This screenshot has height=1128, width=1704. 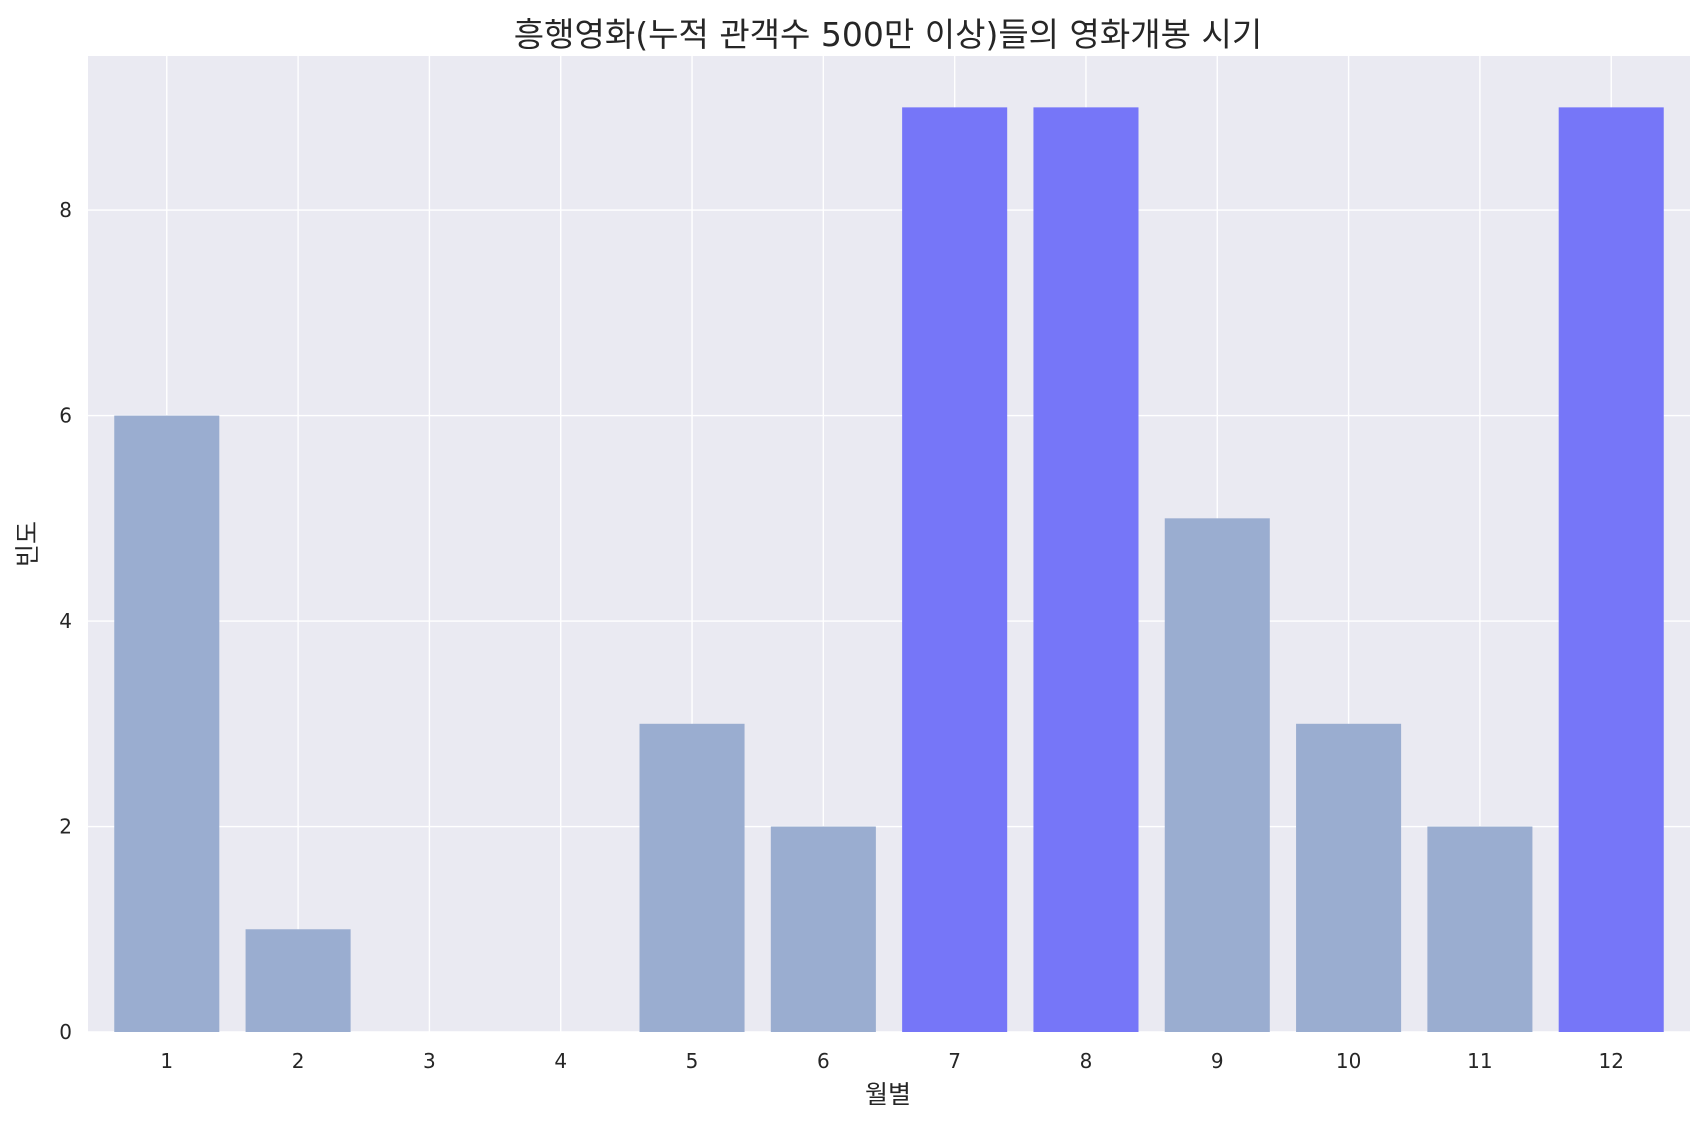 I want to click on x-tick-label: 8, so click(x=1086, y=1061).